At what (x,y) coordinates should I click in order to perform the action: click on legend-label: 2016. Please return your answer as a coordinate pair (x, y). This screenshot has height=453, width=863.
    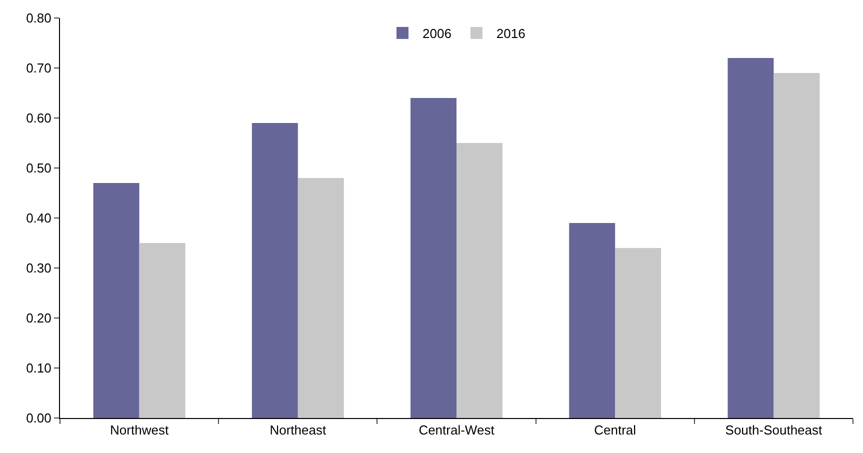
    Looking at the image, I should click on (511, 34).